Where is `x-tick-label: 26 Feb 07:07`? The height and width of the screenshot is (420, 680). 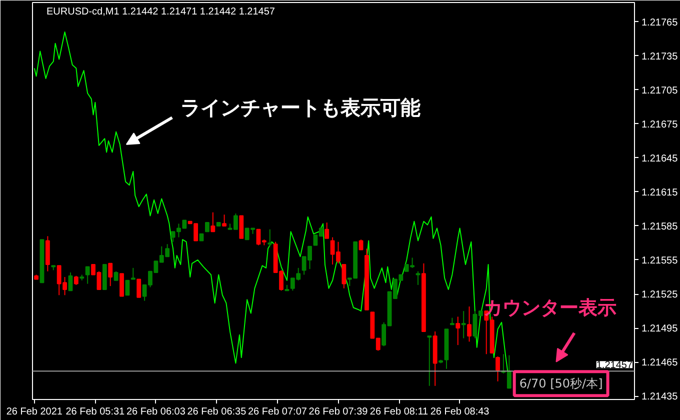 x-tick-label: 26 Feb 07:07 is located at coordinates (278, 412).